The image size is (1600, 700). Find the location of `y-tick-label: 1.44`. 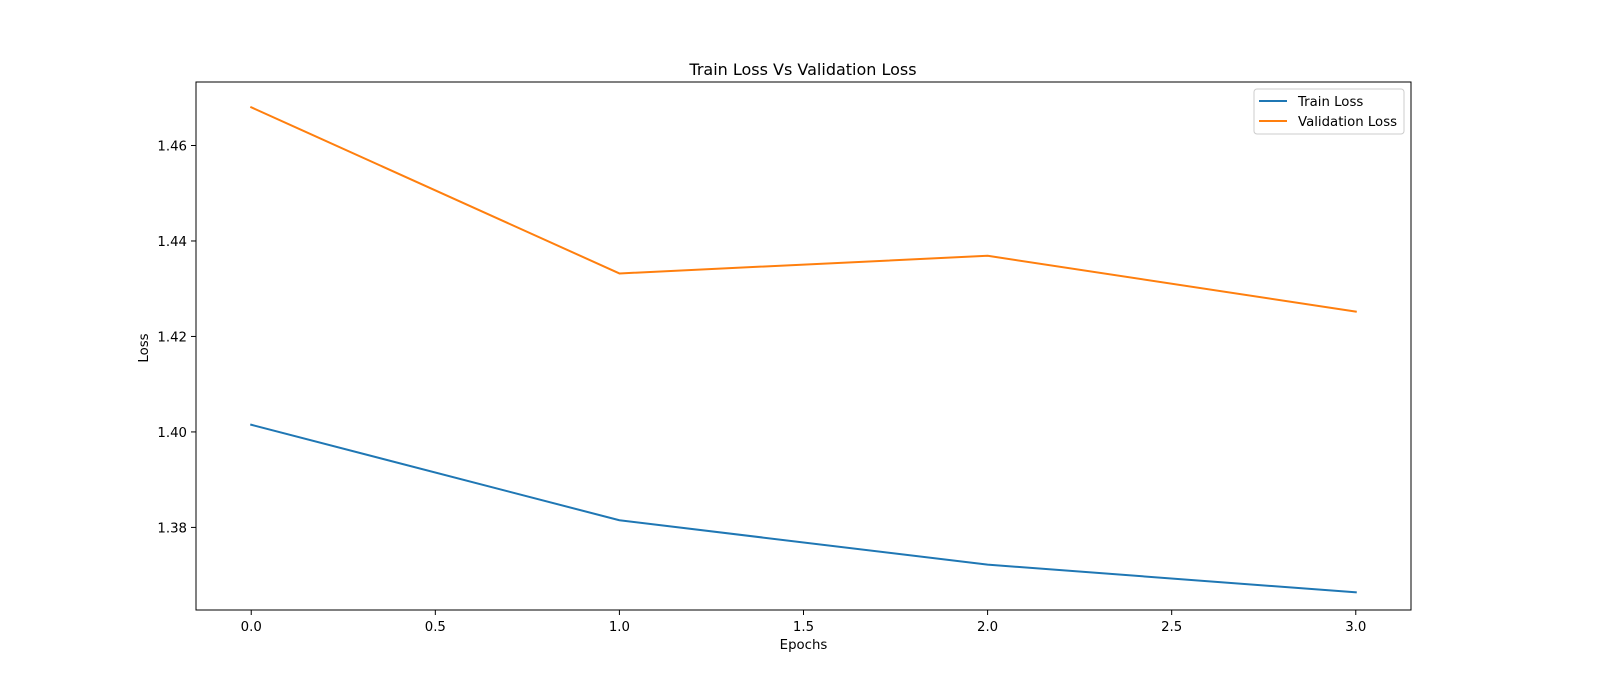

y-tick-label: 1.44 is located at coordinates (172, 242).